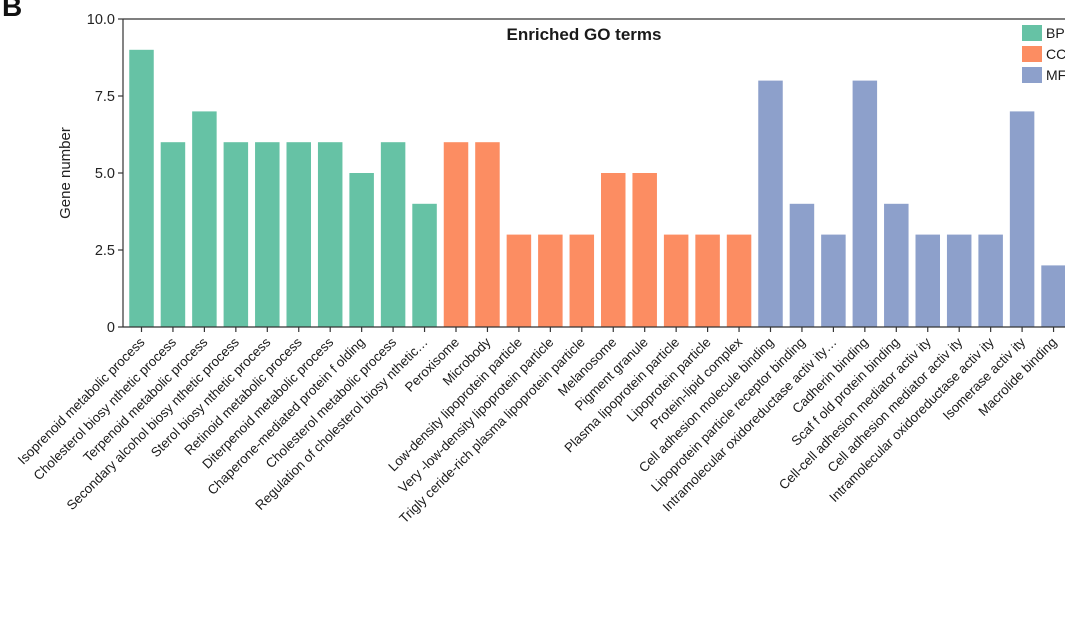 The image size is (1065, 633). What do you see at coordinates (105, 174) in the screenshot?
I see `y-tick-label: 5.0` at bounding box center [105, 174].